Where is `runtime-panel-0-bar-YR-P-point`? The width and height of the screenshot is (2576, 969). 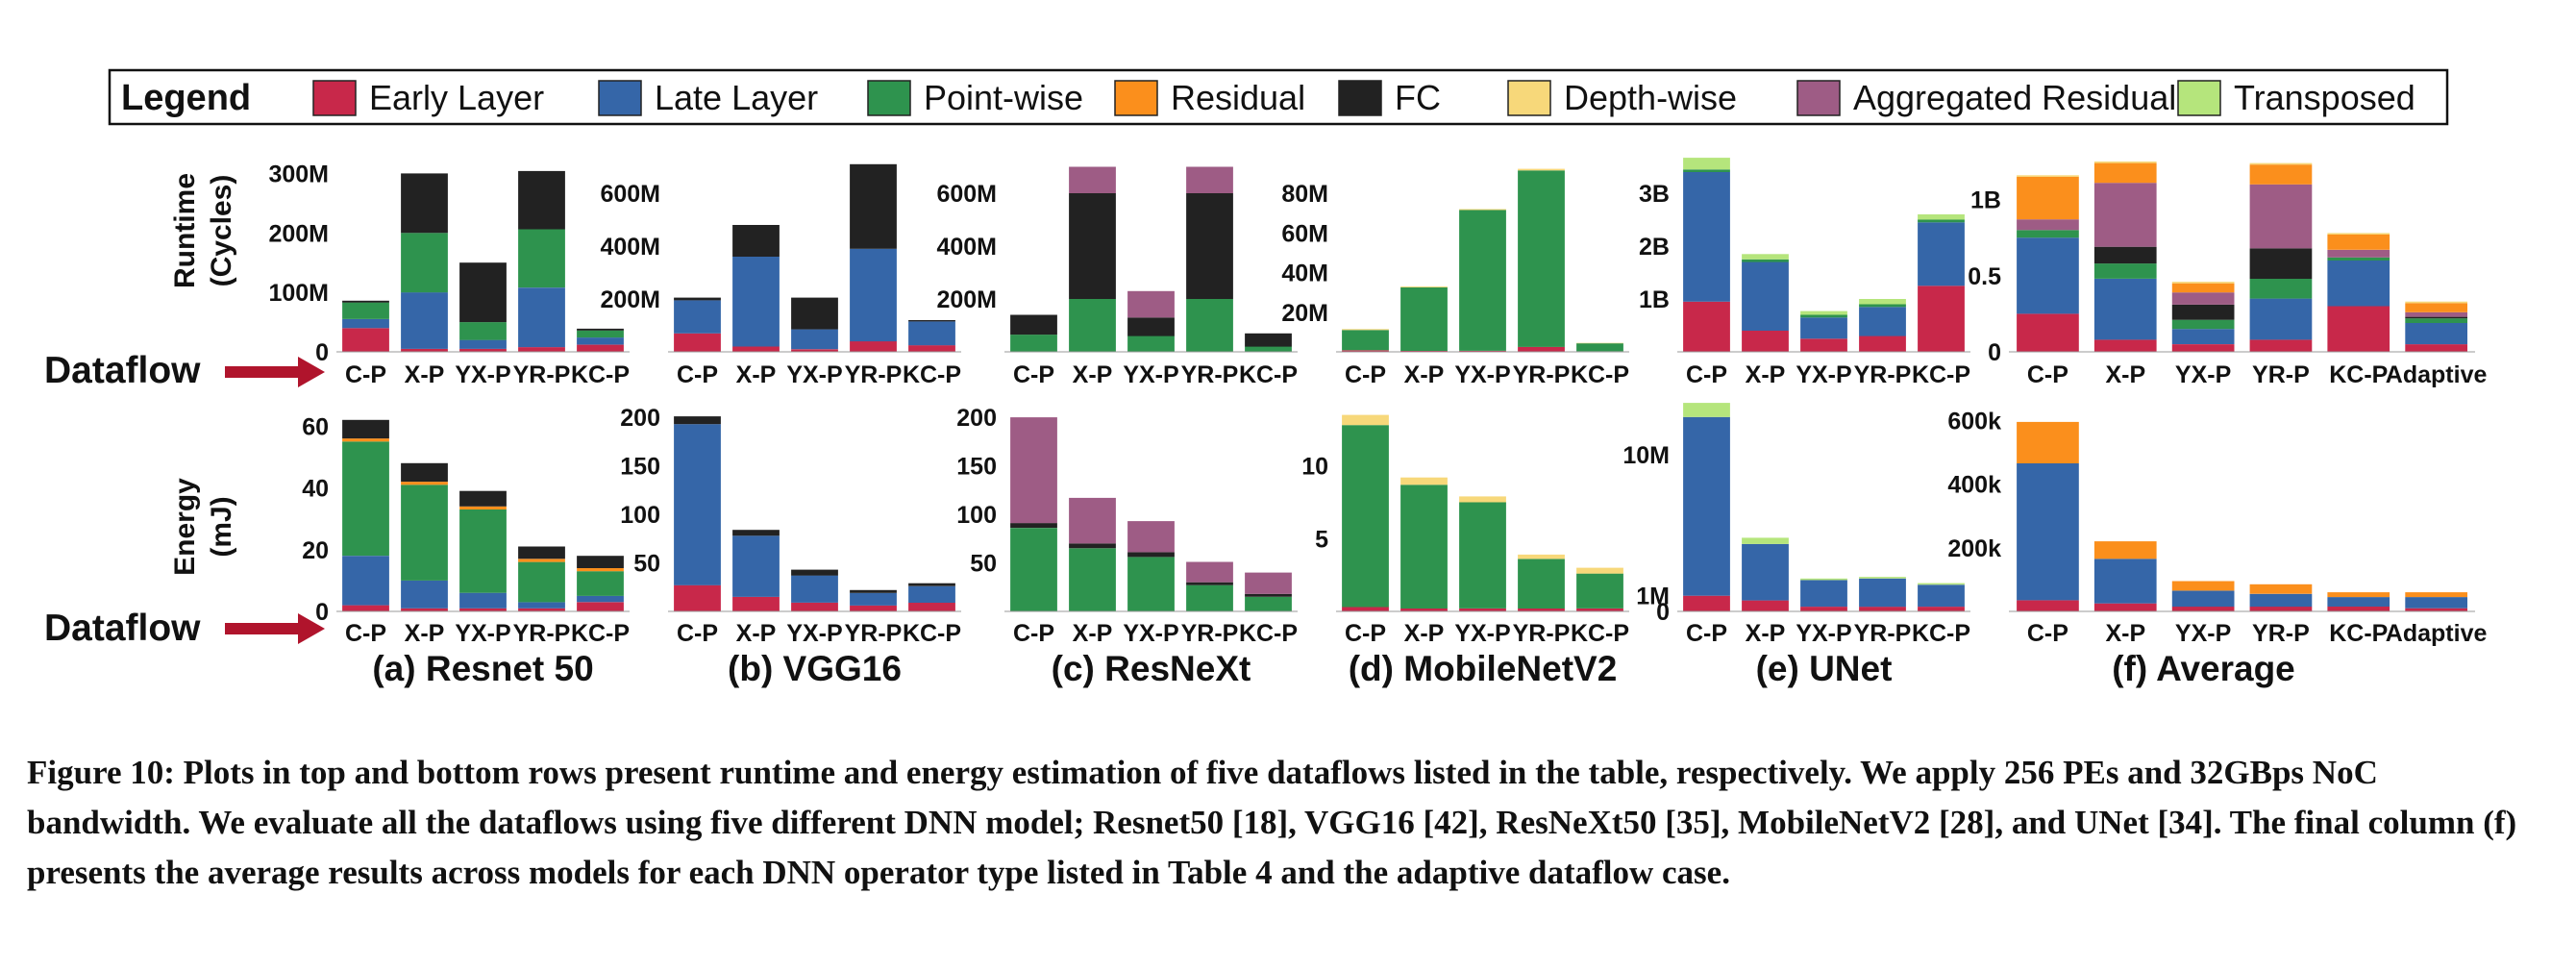 runtime-panel-0-bar-YR-P-point is located at coordinates (542, 258).